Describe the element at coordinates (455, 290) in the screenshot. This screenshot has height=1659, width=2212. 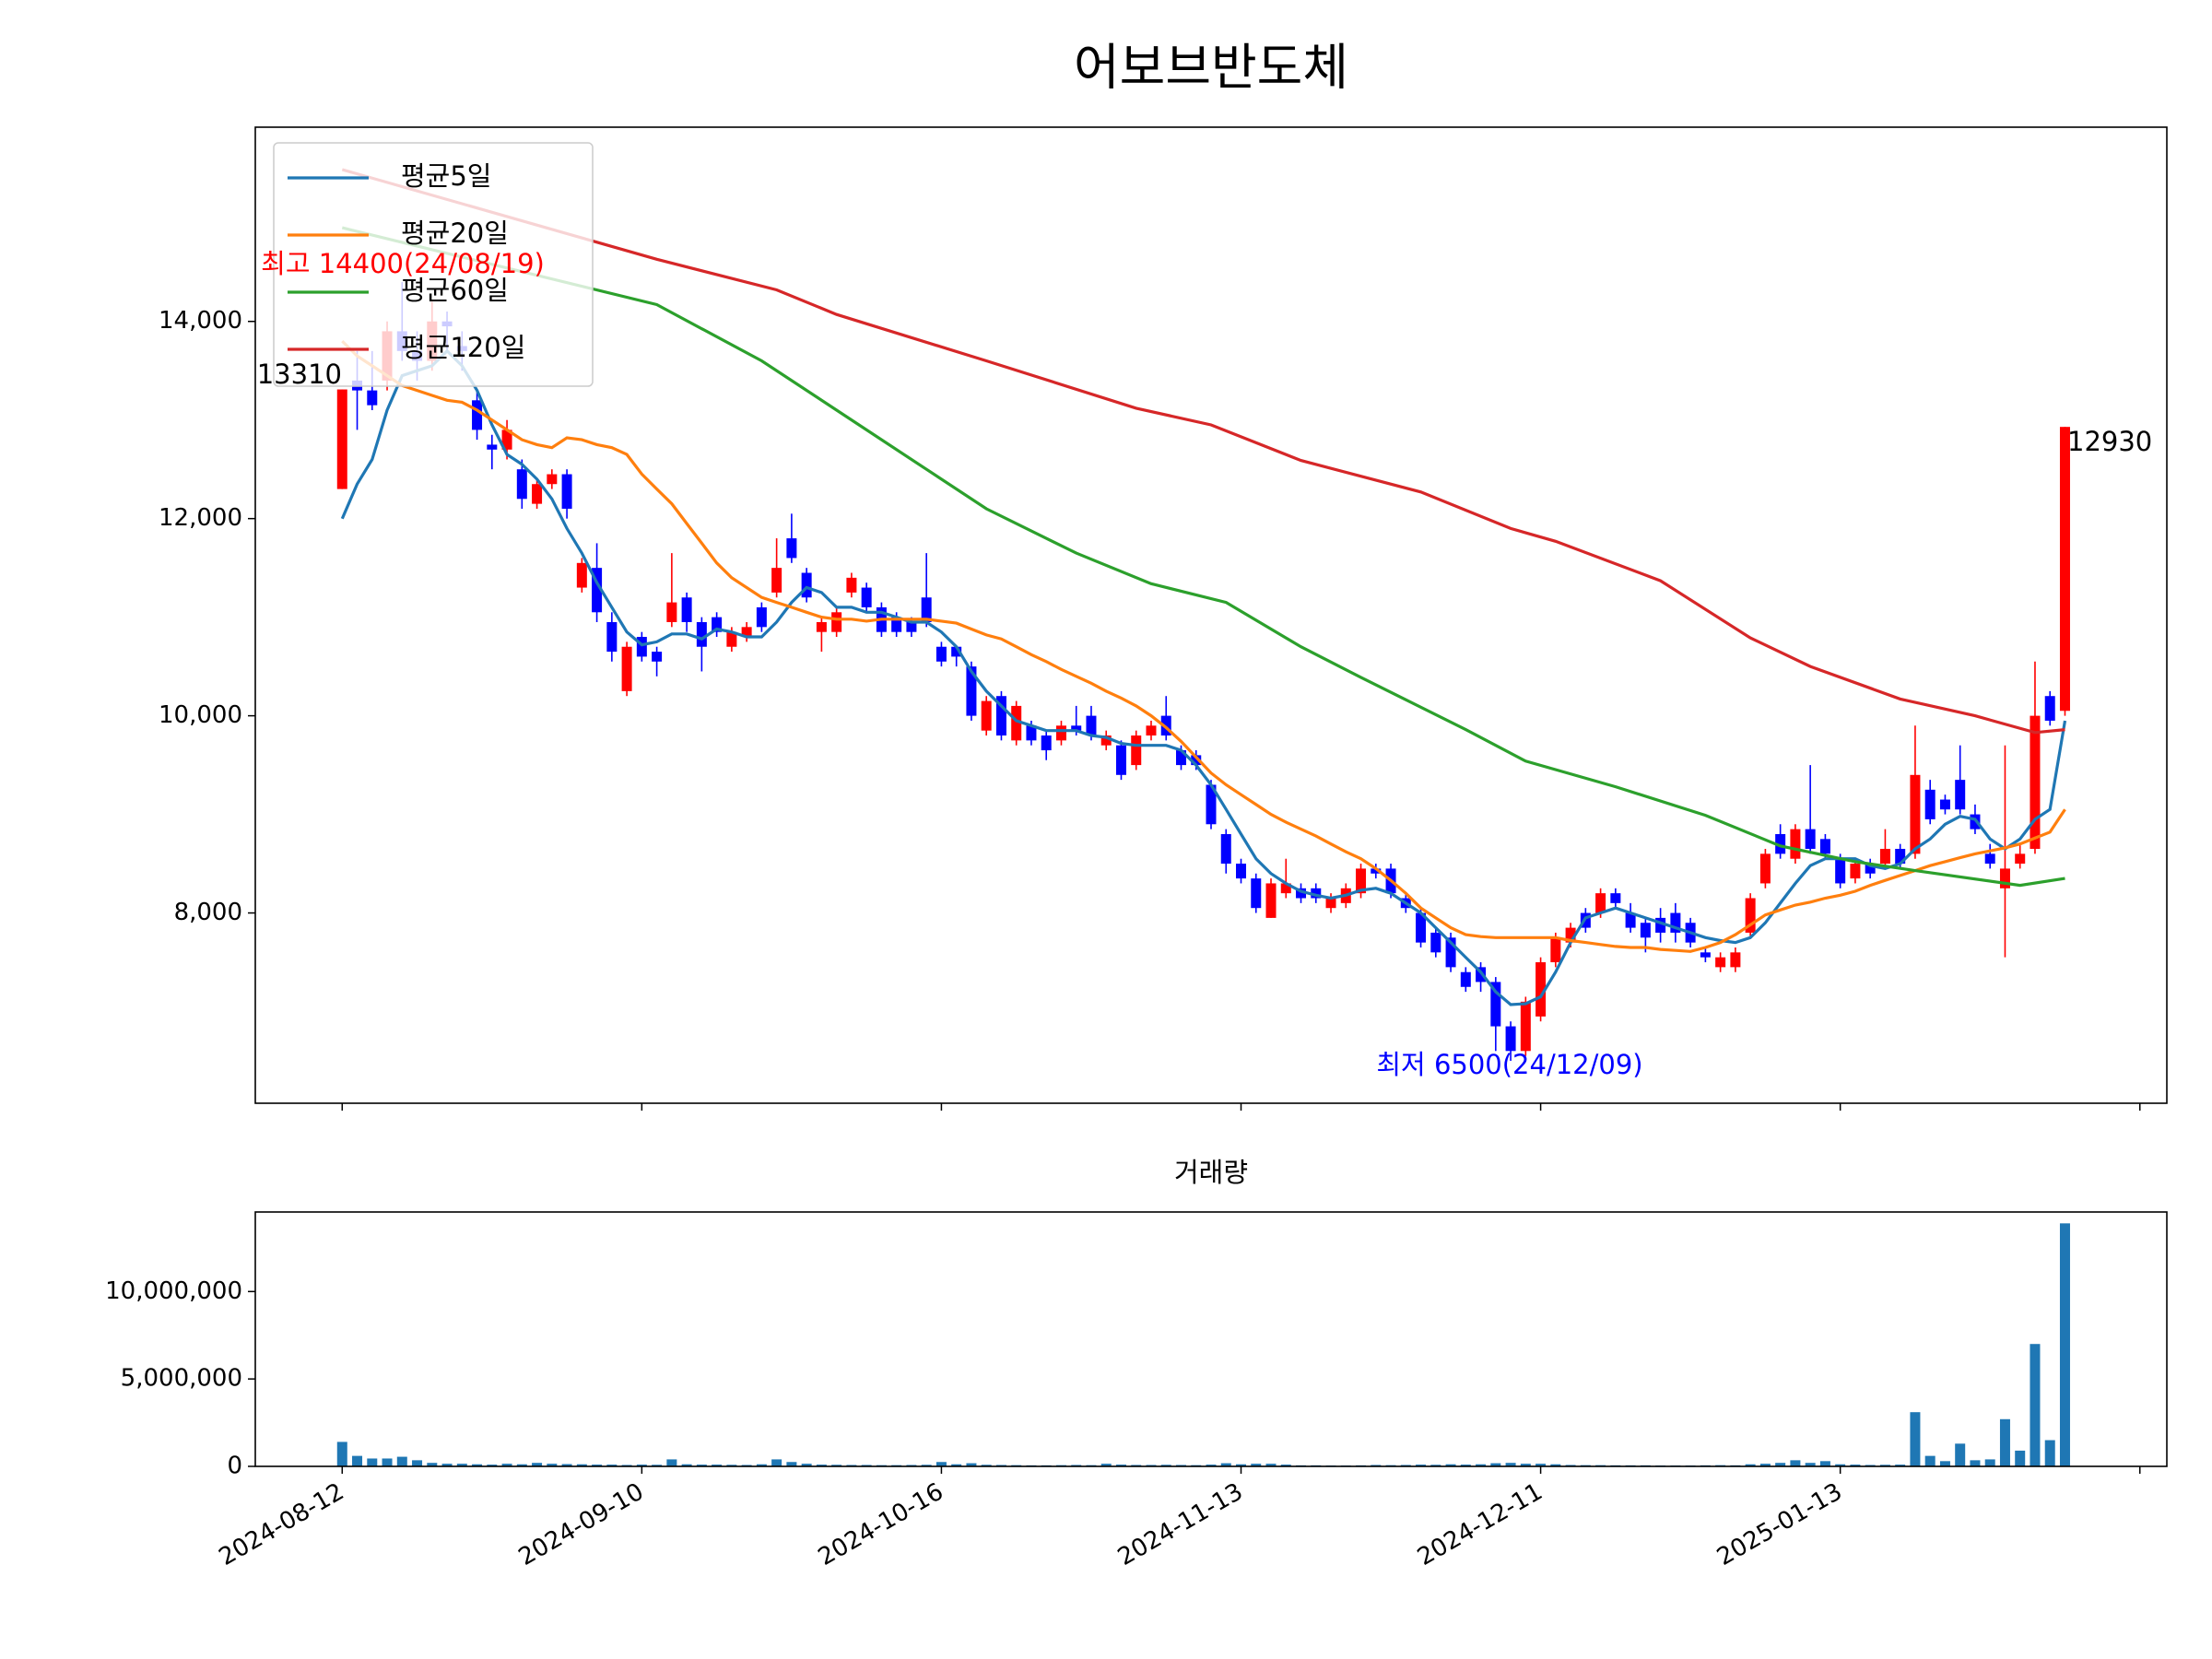
I see `legend-label: 평균60일` at that location.